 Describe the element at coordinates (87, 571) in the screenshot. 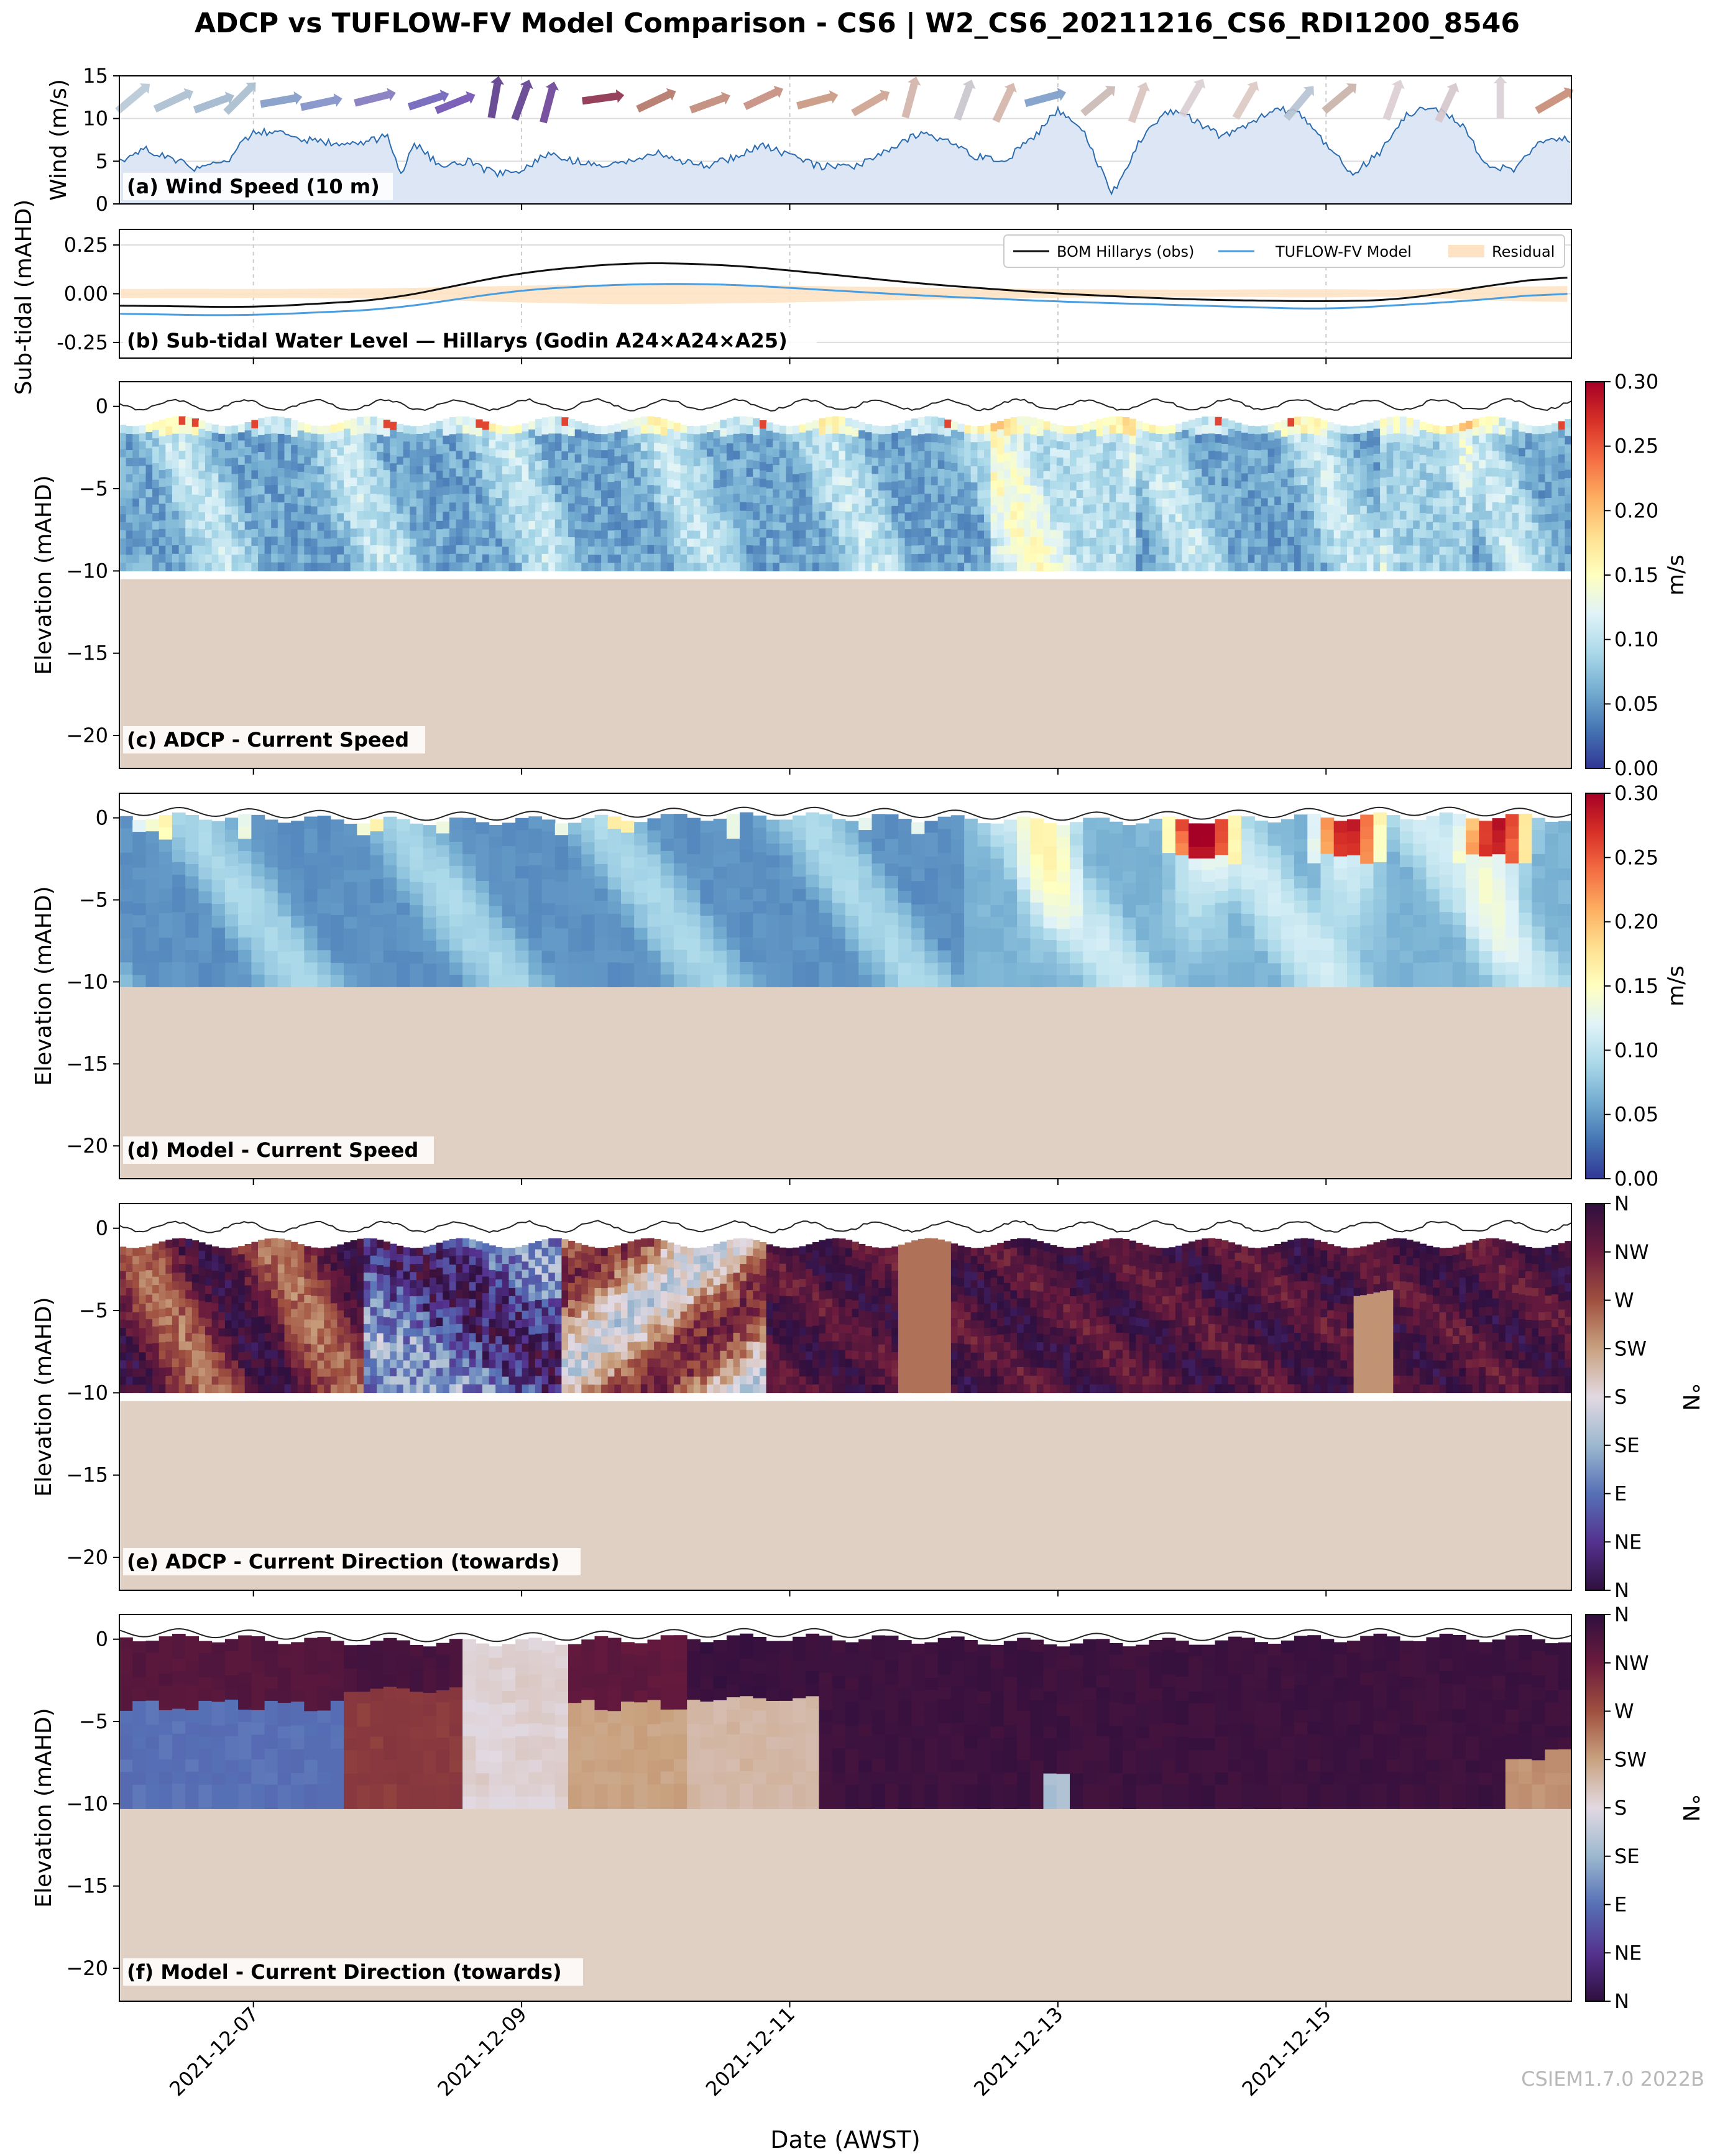

I see `heatmap-ytick-label: −10` at that location.